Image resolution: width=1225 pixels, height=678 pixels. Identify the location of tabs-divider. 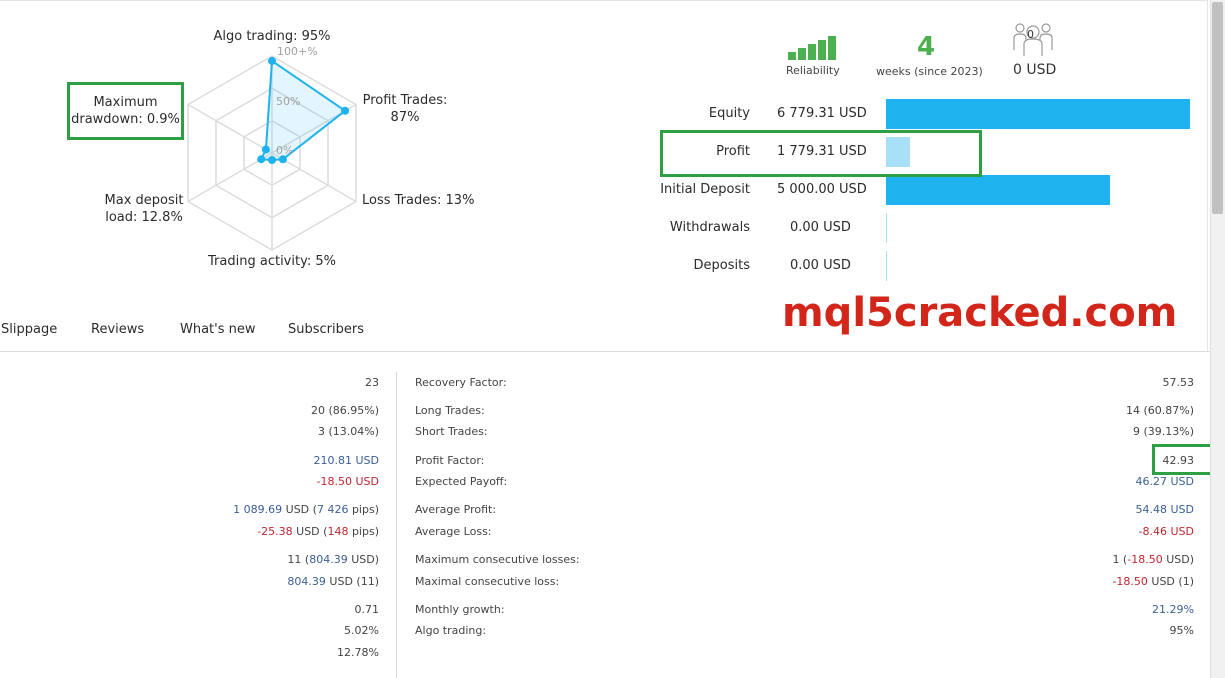
(612, 351).